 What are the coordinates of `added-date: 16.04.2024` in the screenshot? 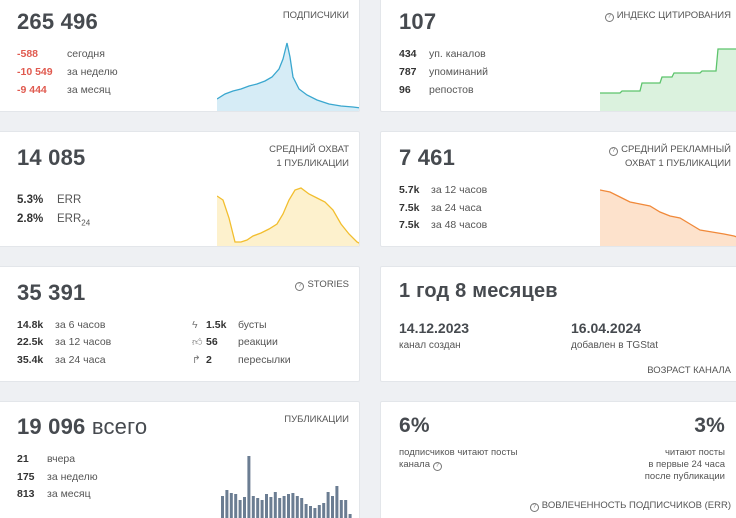 It's located at (606, 328).